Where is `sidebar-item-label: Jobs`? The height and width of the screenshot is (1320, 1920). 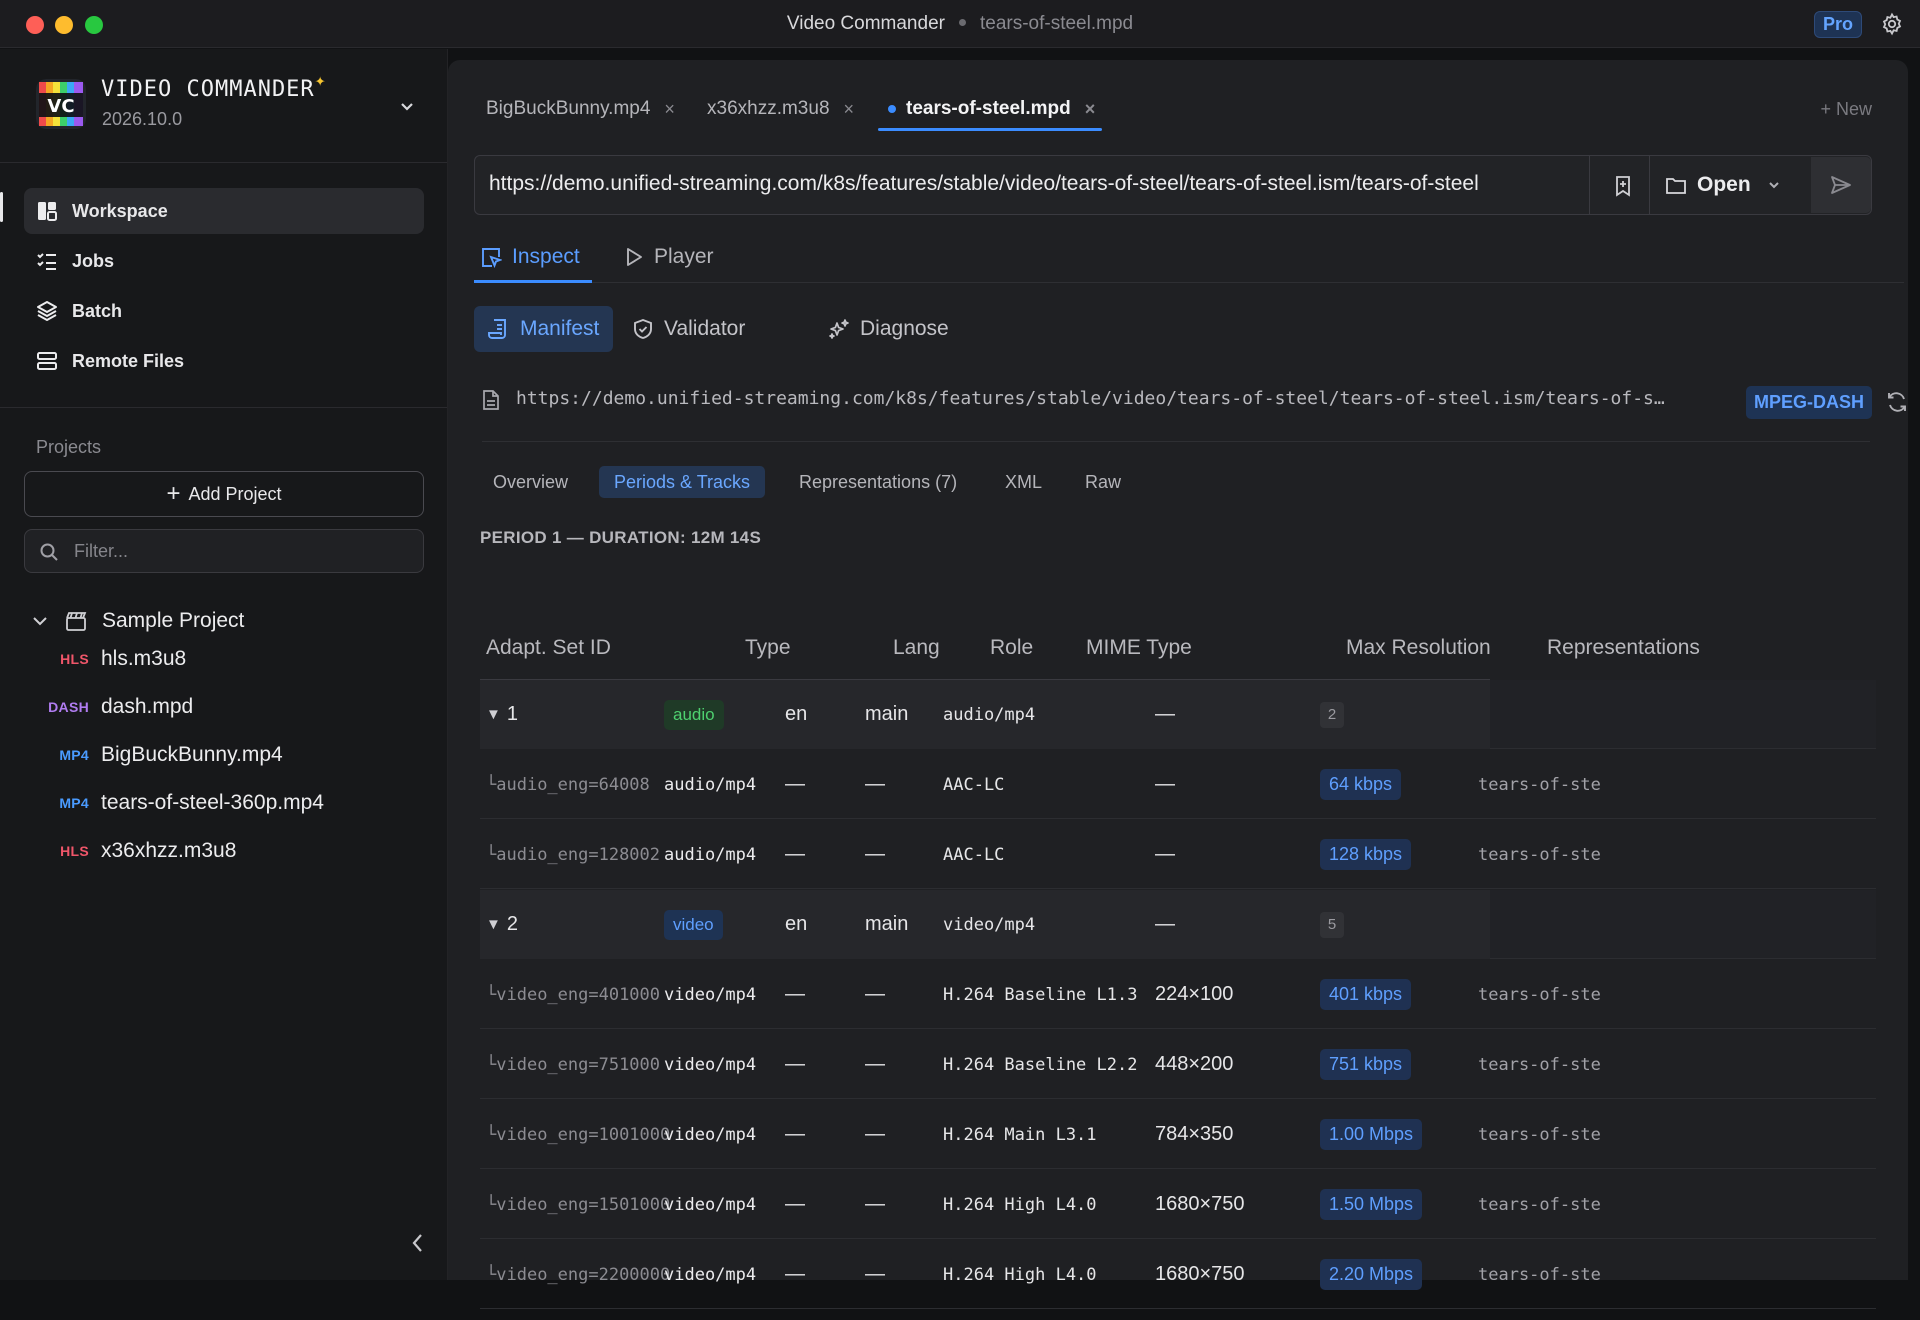
sidebar-item-label: Jobs is located at coordinates (93, 260).